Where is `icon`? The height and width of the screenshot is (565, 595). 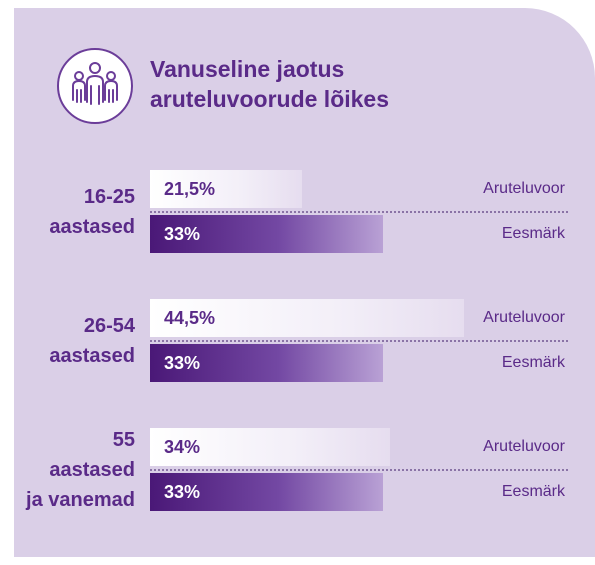
icon is located at coordinates (95, 86).